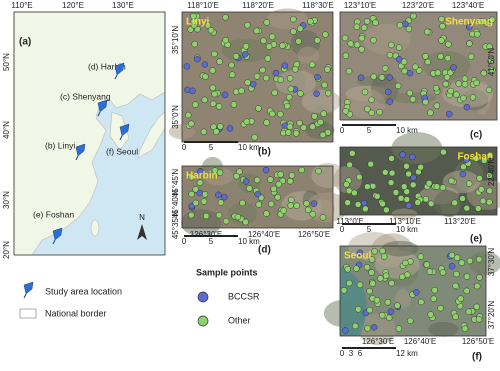 This screenshot has height=371, width=500. What do you see at coordinates (95, 228) in the screenshot?
I see `taiwan` at bounding box center [95, 228].